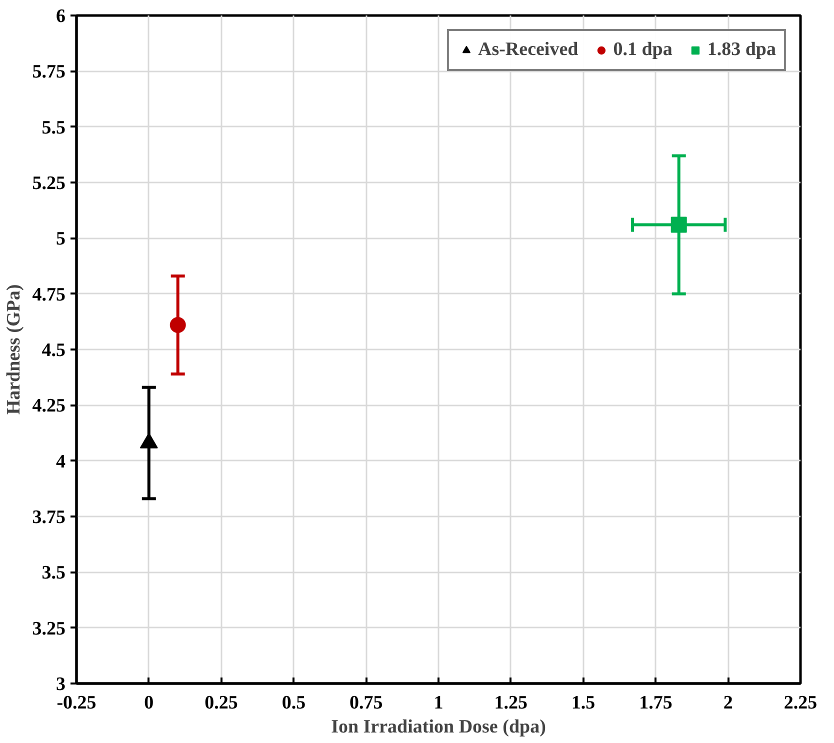 The width and height of the screenshot is (834, 743). What do you see at coordinates (583, 703) in the screenshot?
I see `x-tick-label: 1.5` at bounding box center [583, 703].